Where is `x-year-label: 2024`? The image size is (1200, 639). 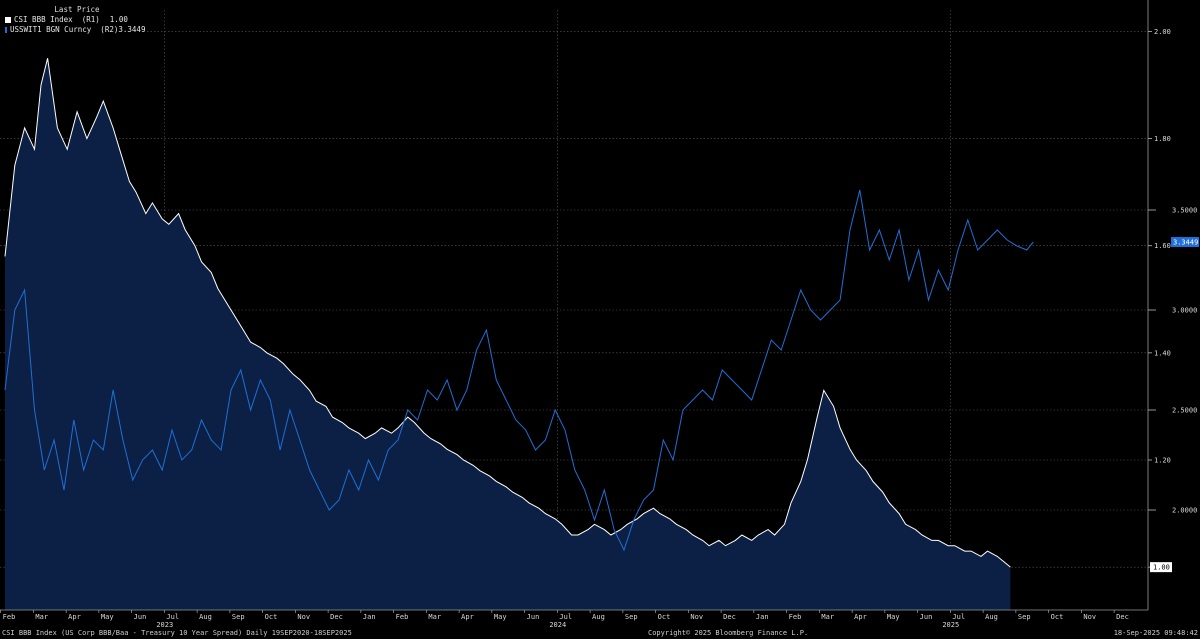
x-year-label: 2024 is located at coordinates (557, 625).